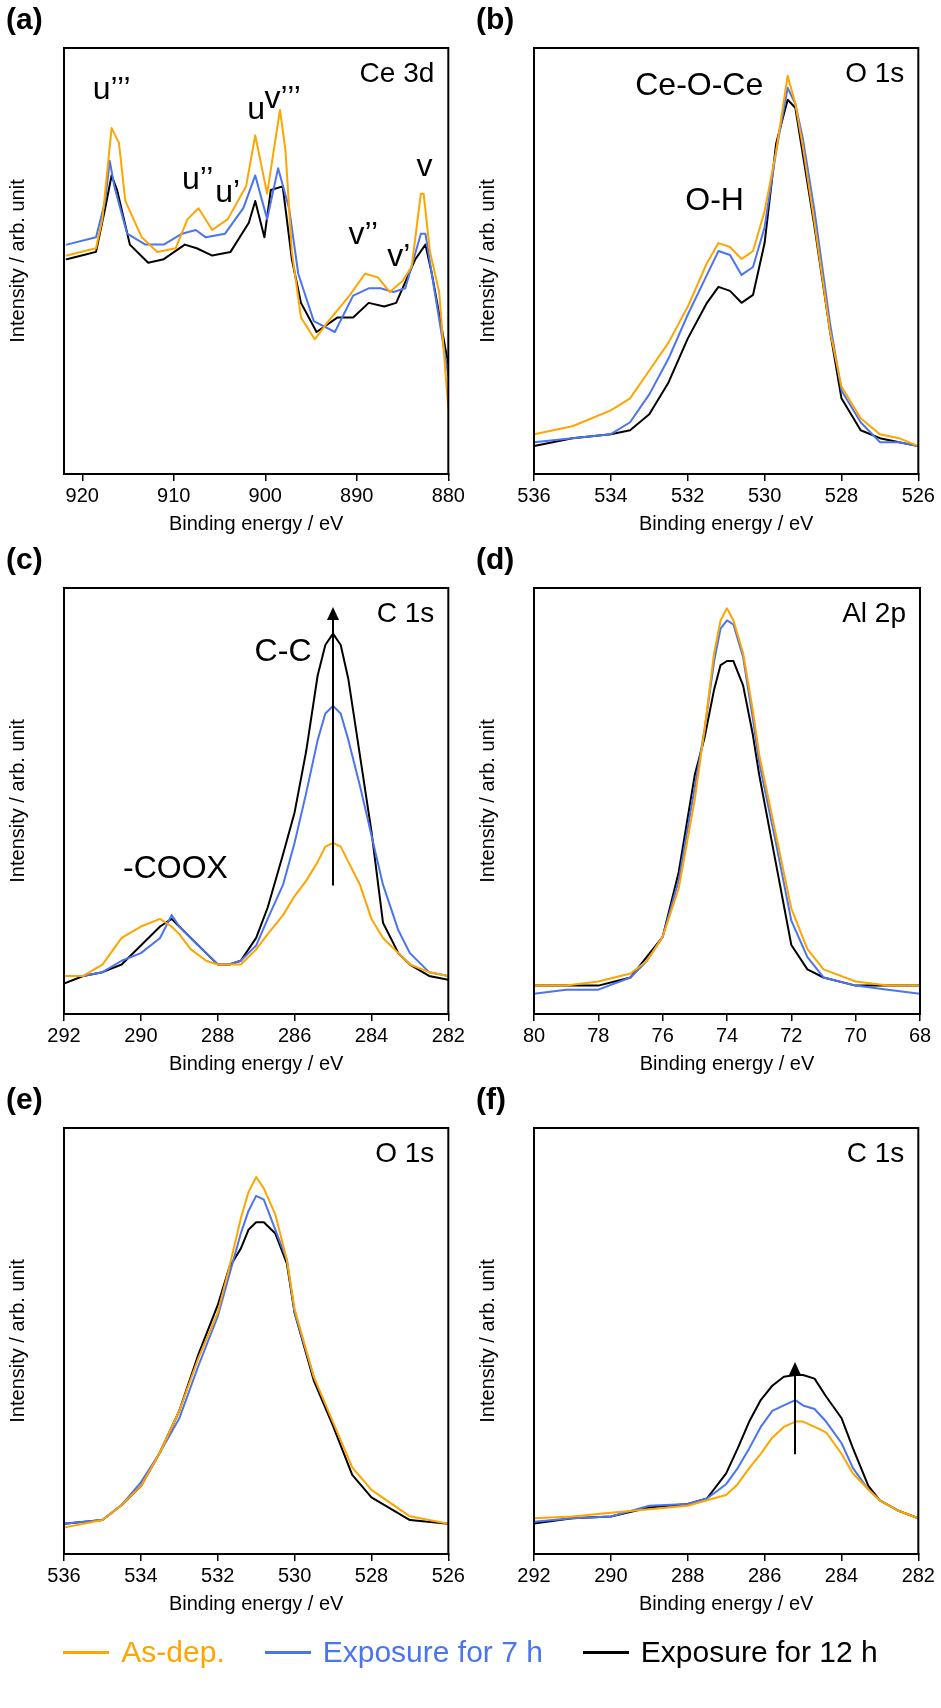 The height and width of the screenshot is (1708, 941). What do you see at coordinates (283, 649) in the screenshot?
I see `annotation: C-C` at bounding box center [283, 649].